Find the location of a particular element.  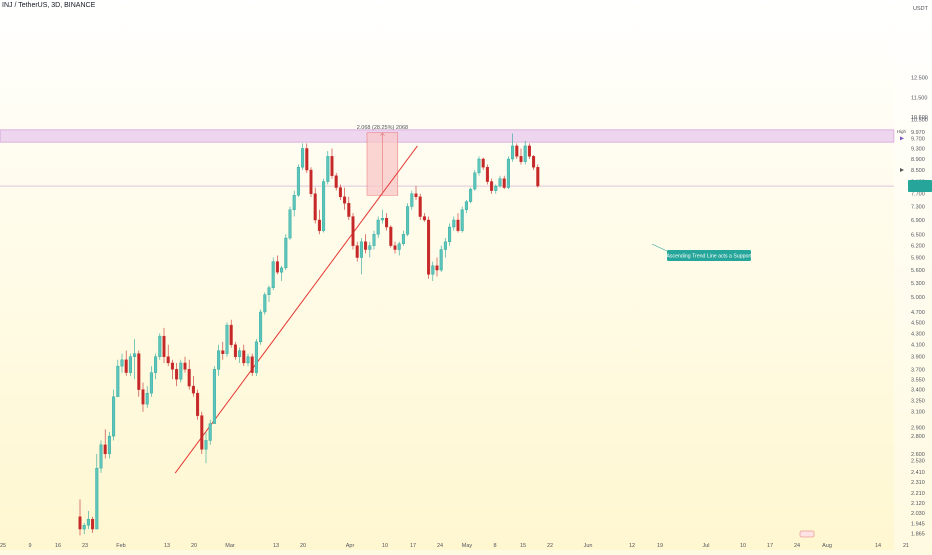

last-price-badge is located at coordinates (920, 186).